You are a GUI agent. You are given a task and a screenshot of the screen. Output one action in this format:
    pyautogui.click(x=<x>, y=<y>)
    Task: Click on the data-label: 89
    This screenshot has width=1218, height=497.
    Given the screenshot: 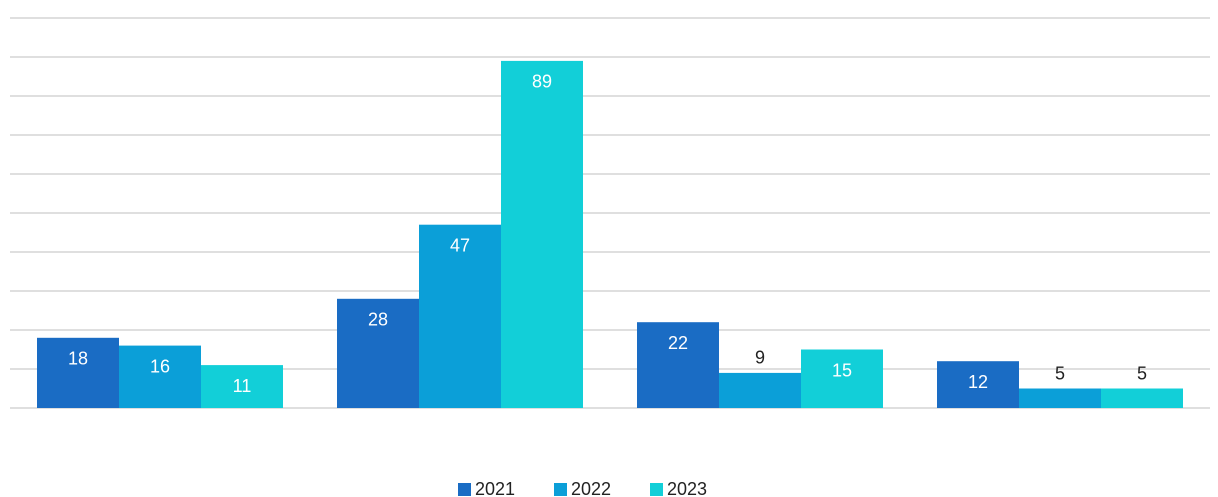 What is the action you would take?
    pyautogui.click(x=542, y=82)
    